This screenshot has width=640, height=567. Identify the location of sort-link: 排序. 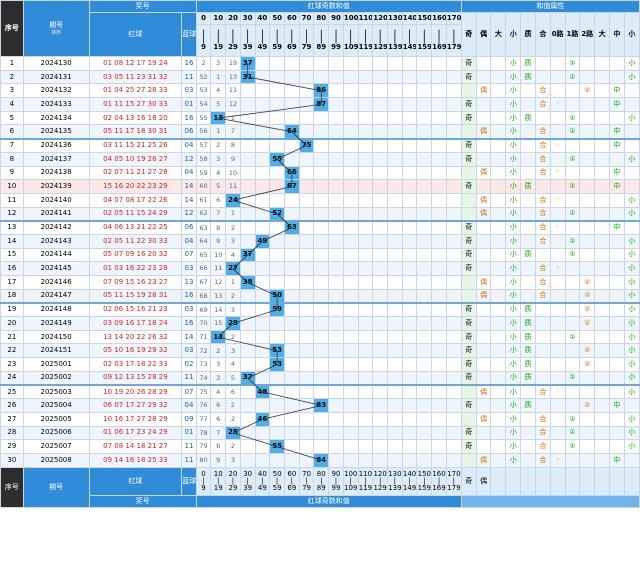
(56, 32).